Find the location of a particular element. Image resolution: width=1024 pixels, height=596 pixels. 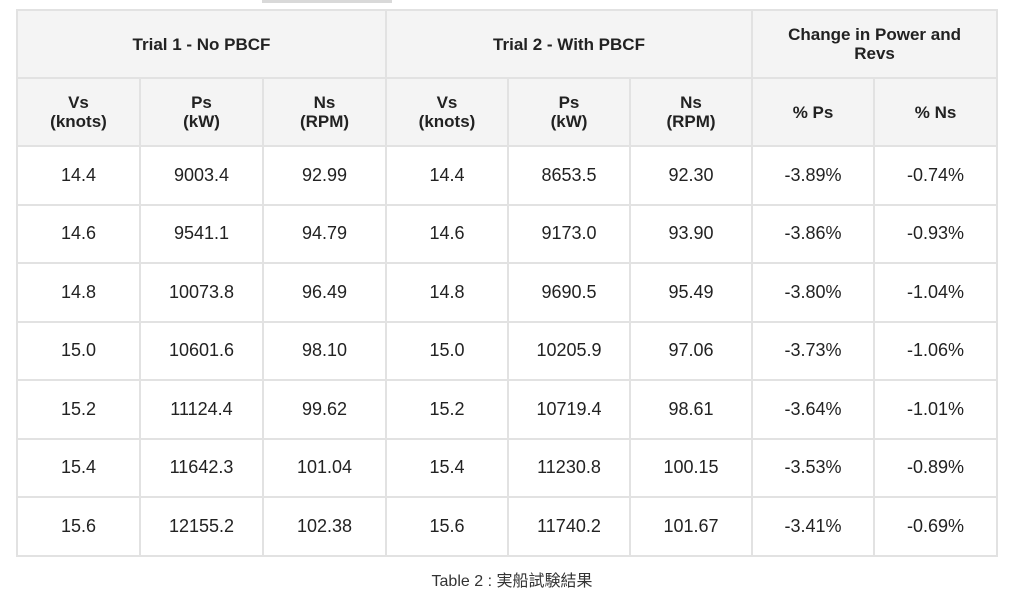

table-cell: 9003.4 is located at coordinates (201, 175).